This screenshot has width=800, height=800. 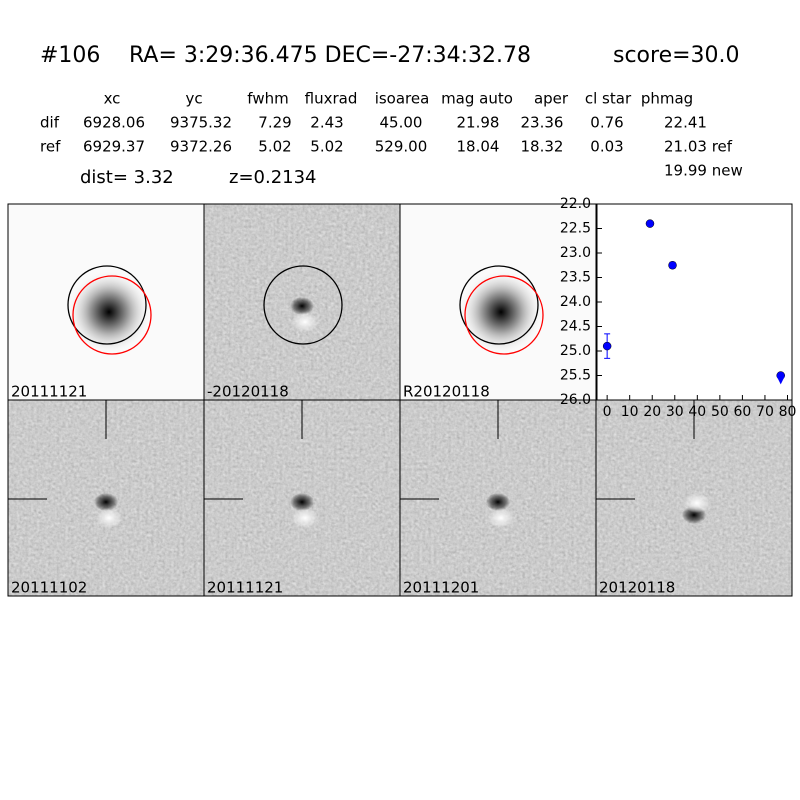 What do you see at coordinates (114, 147) in the screenshot?
I see `table-cell: 6929.37` at bounding box center [114, 147].